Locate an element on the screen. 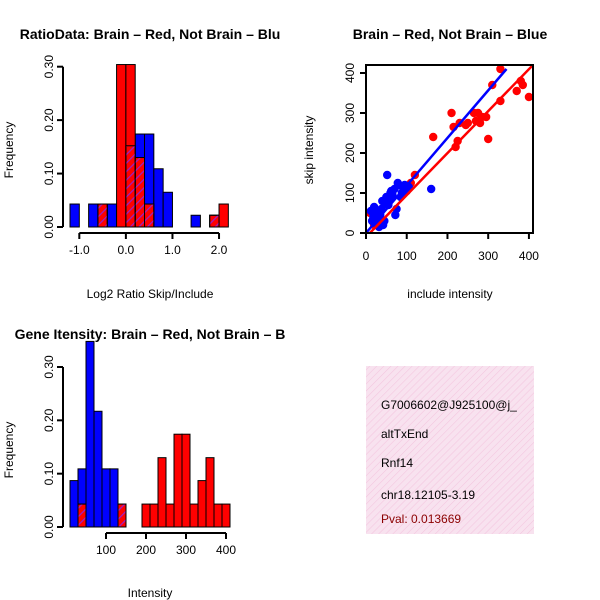 The width and height of the screenshot is (600, 600). scatter-plot: 0 100 200 300 400 0 100 200 300 400 is located at coordinates (441, 163).